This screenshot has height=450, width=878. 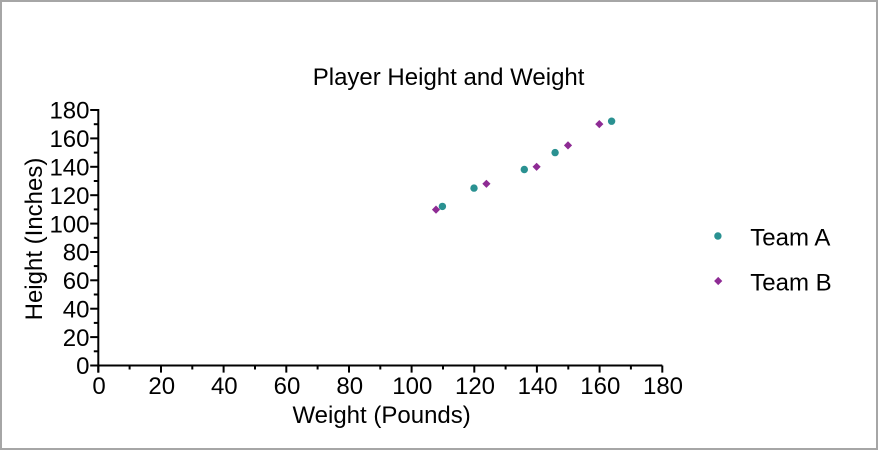 I want to click on svg-text: Weight (Pounds), so click(x=381, y=415).